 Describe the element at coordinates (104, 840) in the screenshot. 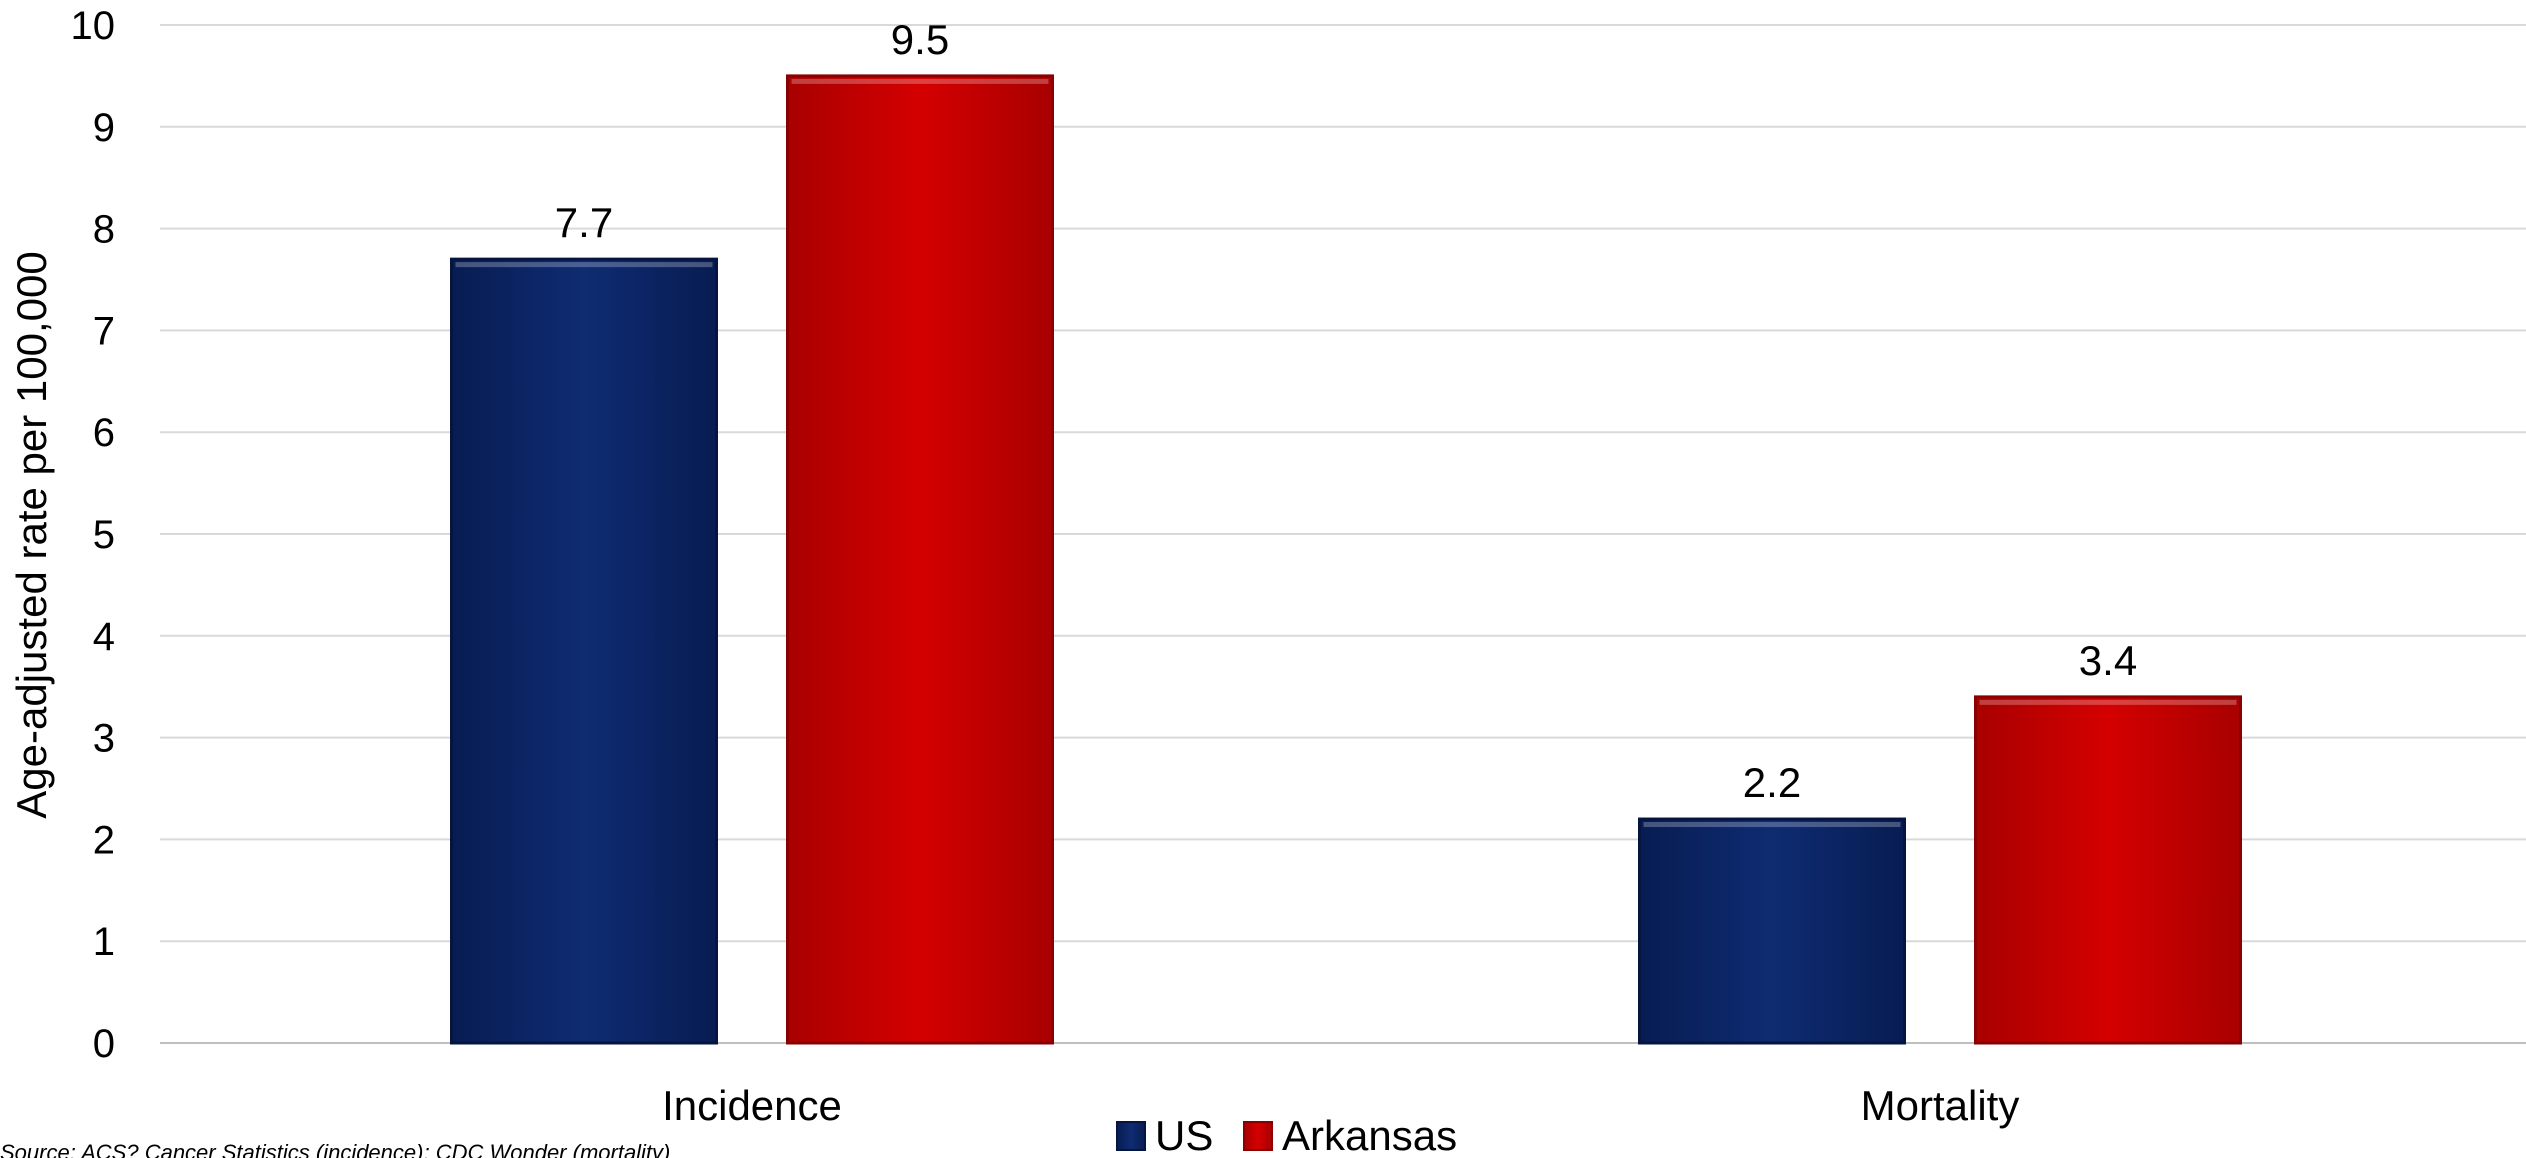

I see `y-tick-label: 2` at that location.